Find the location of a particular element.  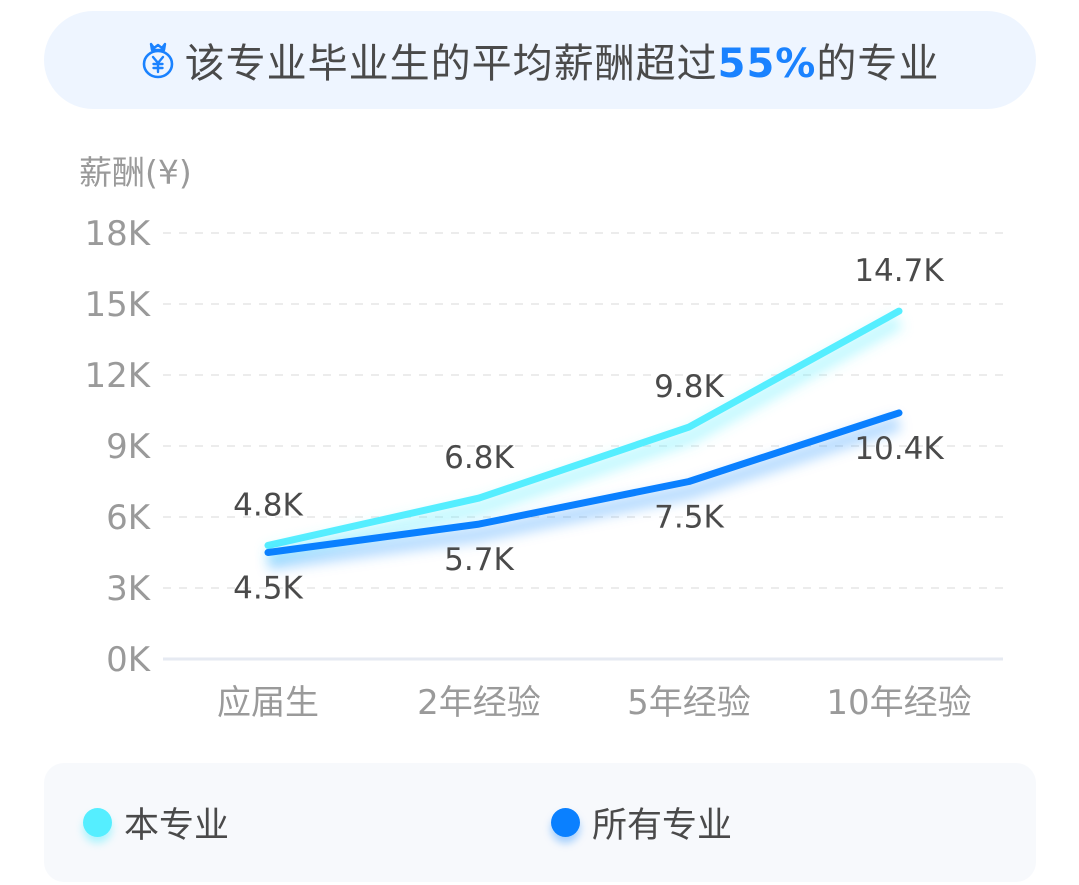

data-point-label: 10.4K is located at coordinates (899, 449).